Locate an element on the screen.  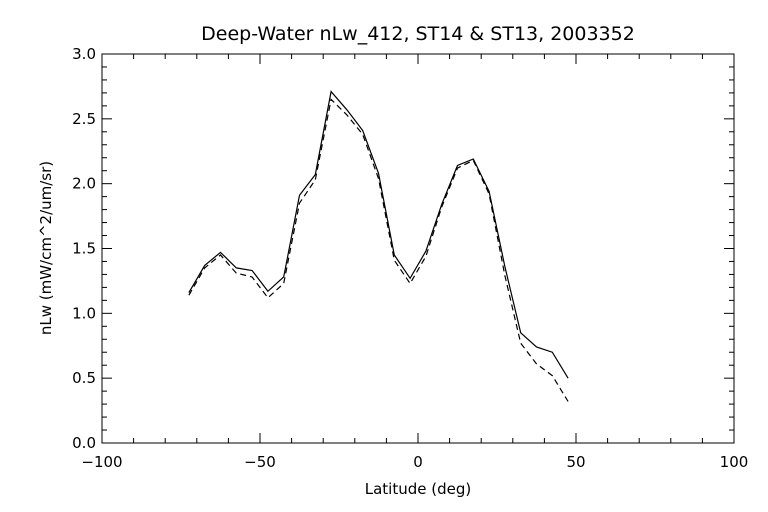
x-tick-labels: −100 −50 0 50 100 is located at coordinates (414, 462).